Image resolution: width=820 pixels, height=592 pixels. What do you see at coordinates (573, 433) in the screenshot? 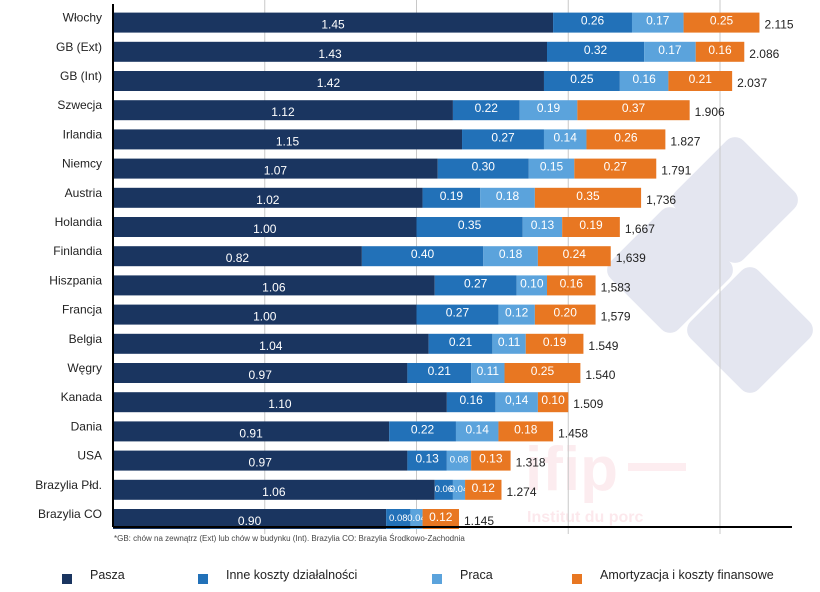
I see `total-label: 1.458` at bounding box center [573, 433].